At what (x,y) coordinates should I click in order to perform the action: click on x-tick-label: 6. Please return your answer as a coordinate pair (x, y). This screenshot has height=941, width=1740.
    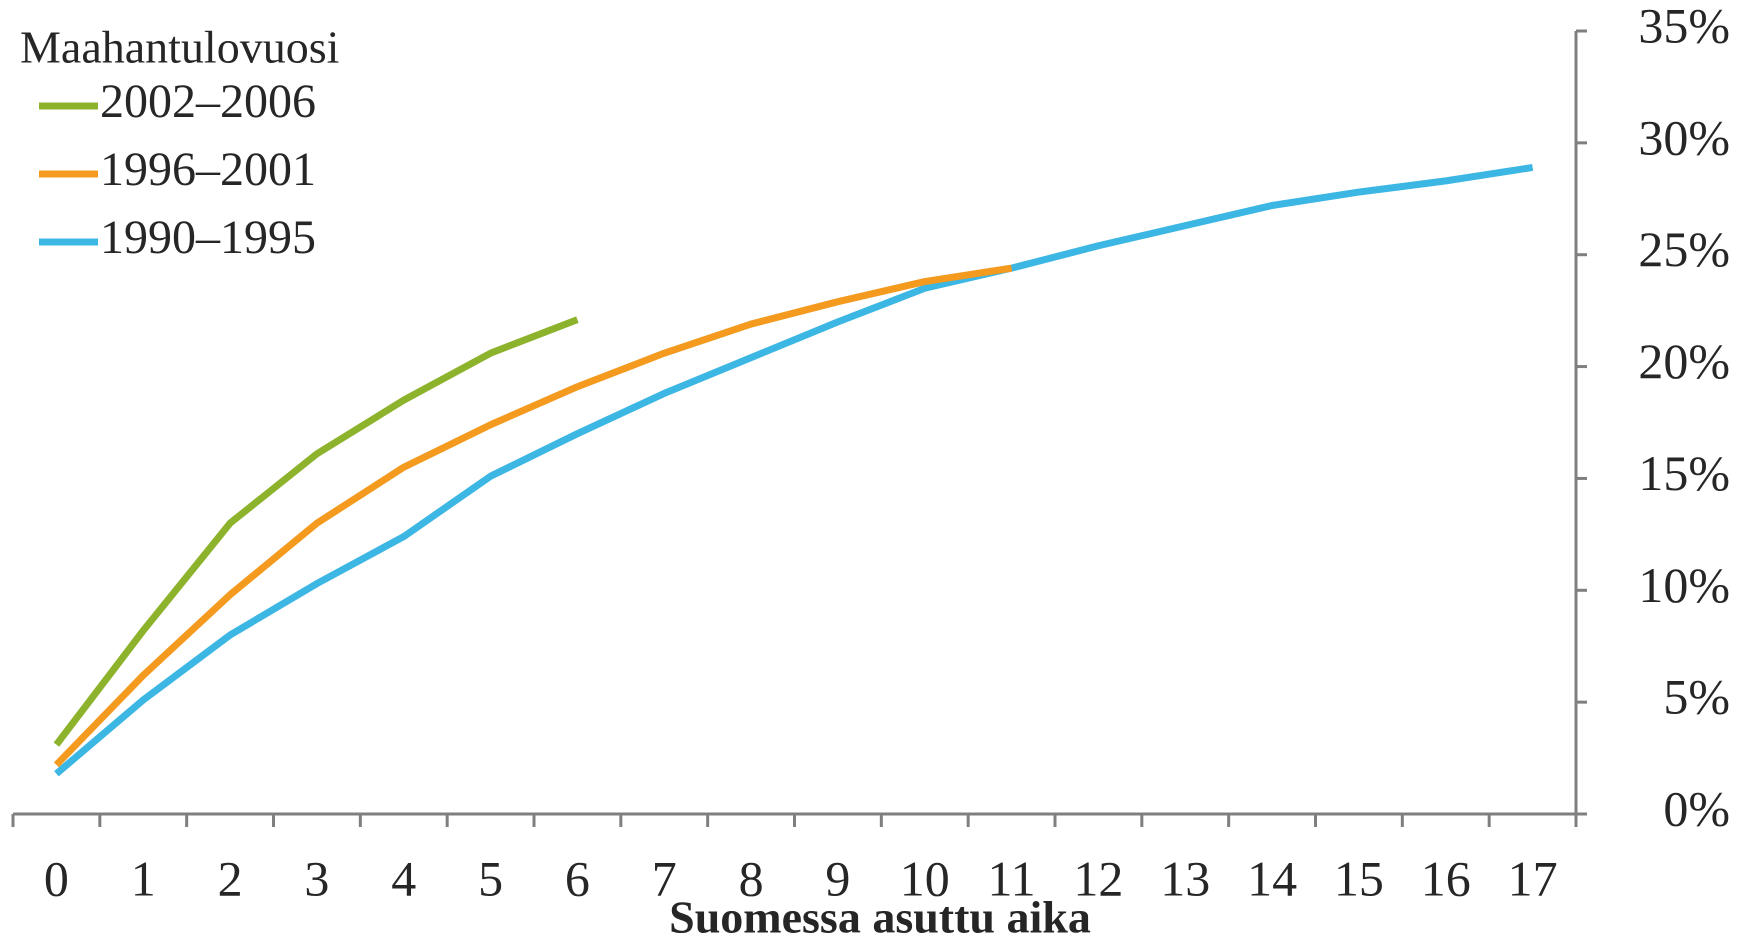
    Looking at the image, I should click on (577, 878).